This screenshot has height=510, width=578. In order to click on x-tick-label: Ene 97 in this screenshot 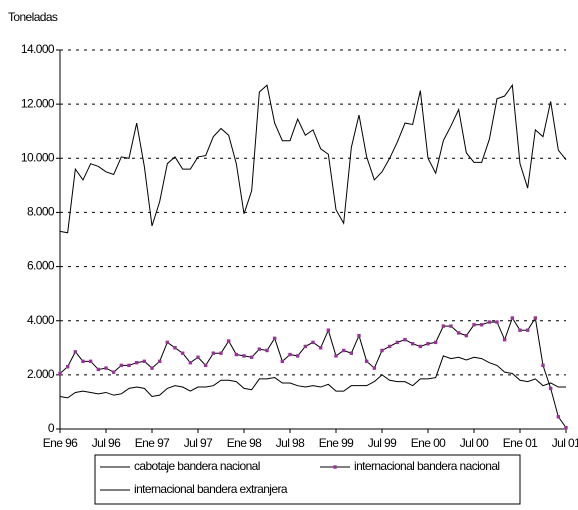, I will do `click(152, 443)`.